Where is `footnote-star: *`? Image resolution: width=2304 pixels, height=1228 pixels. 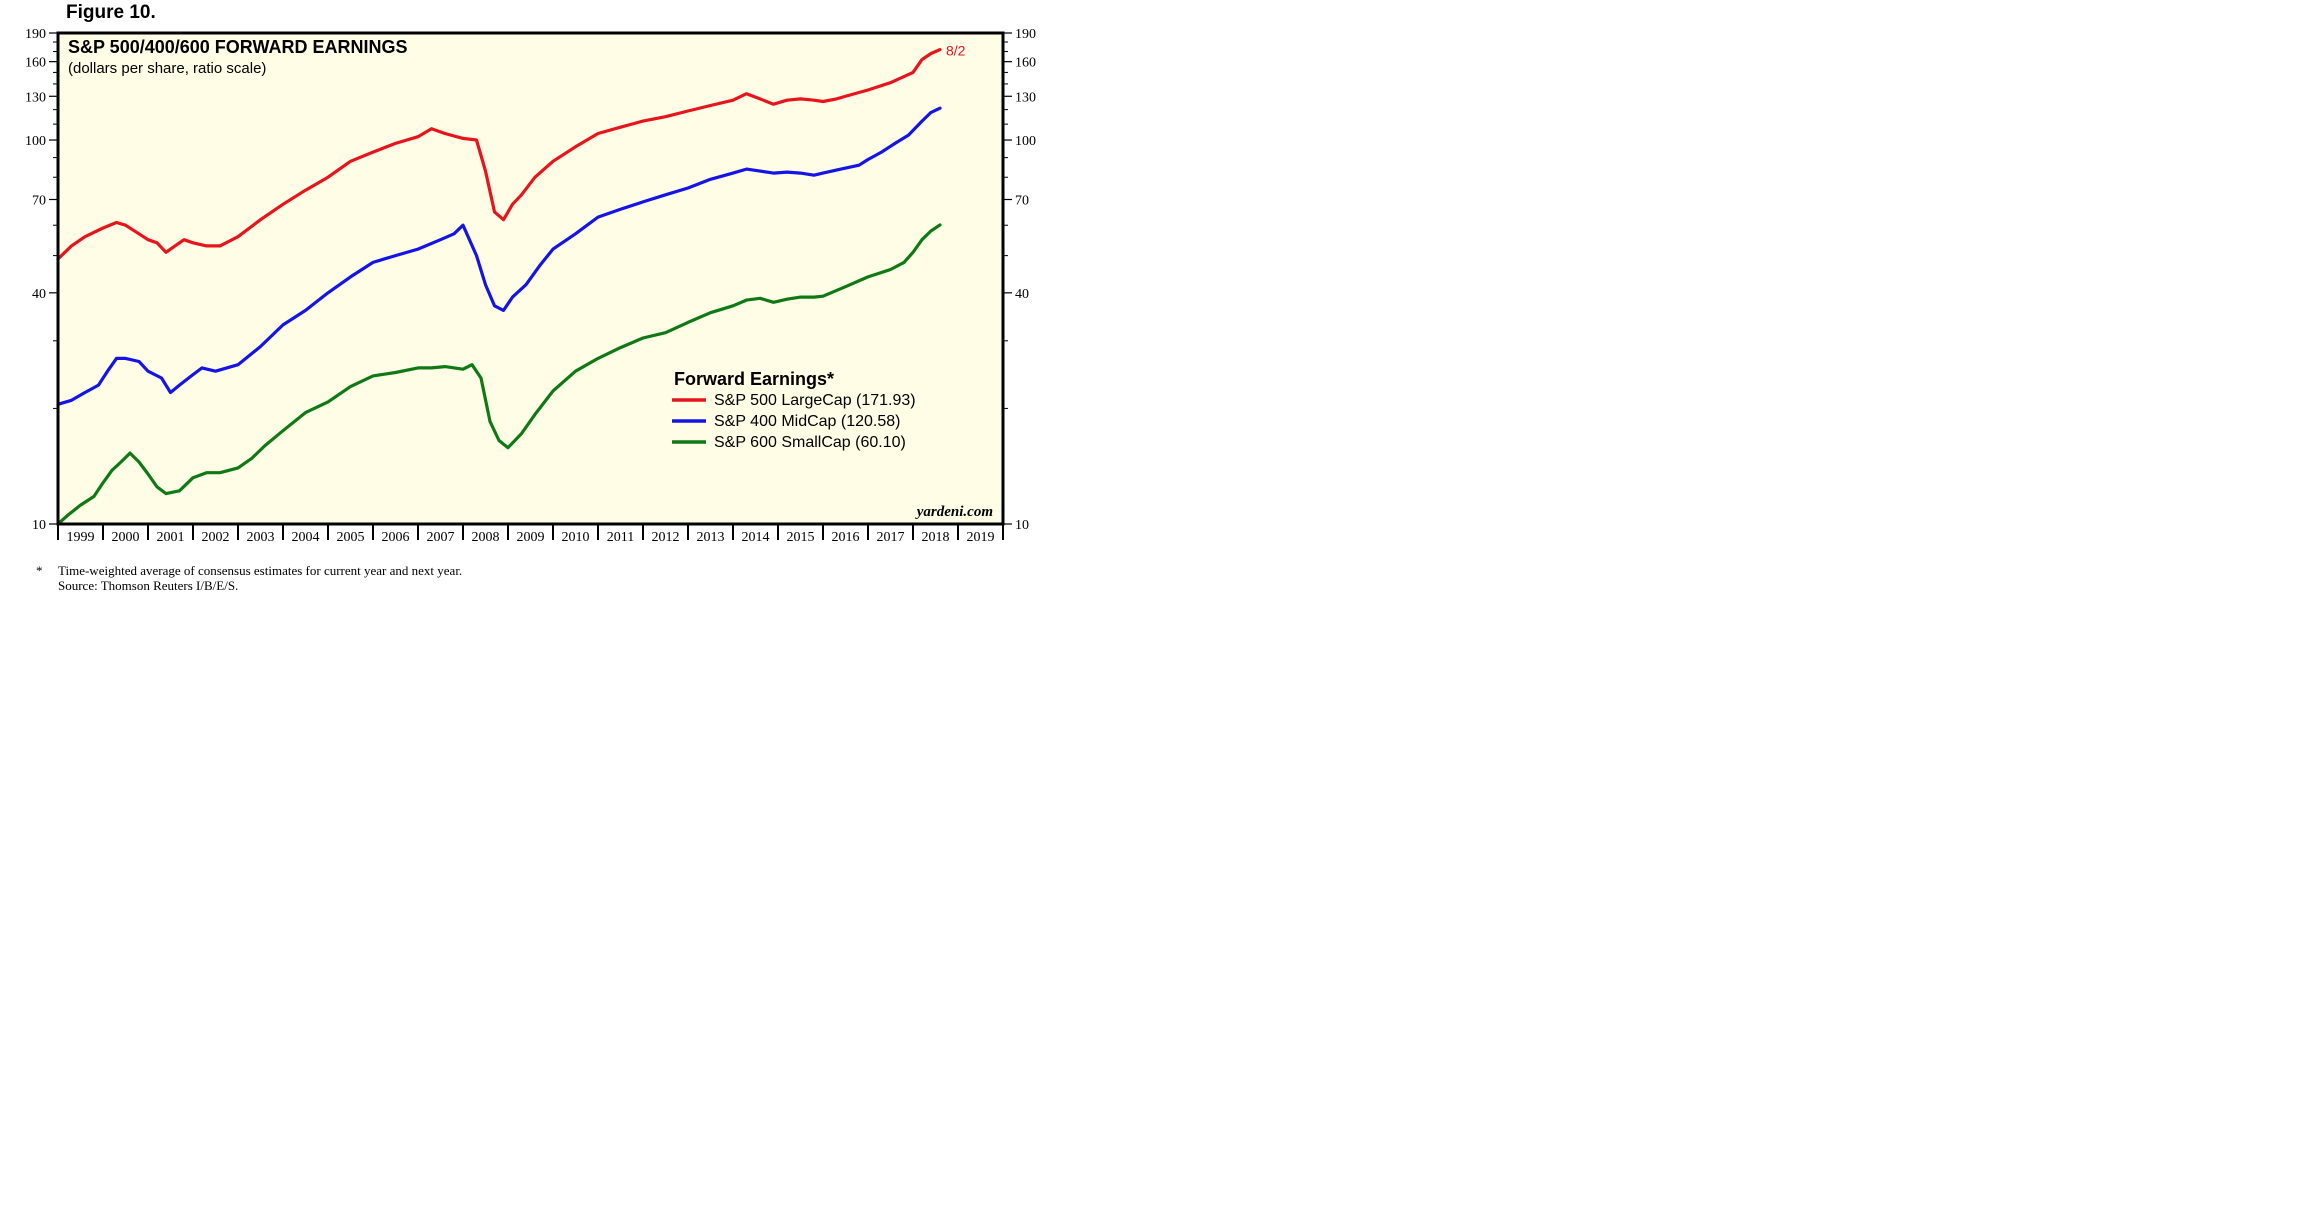
footnote-star: * is located at coordinates (39, 570).